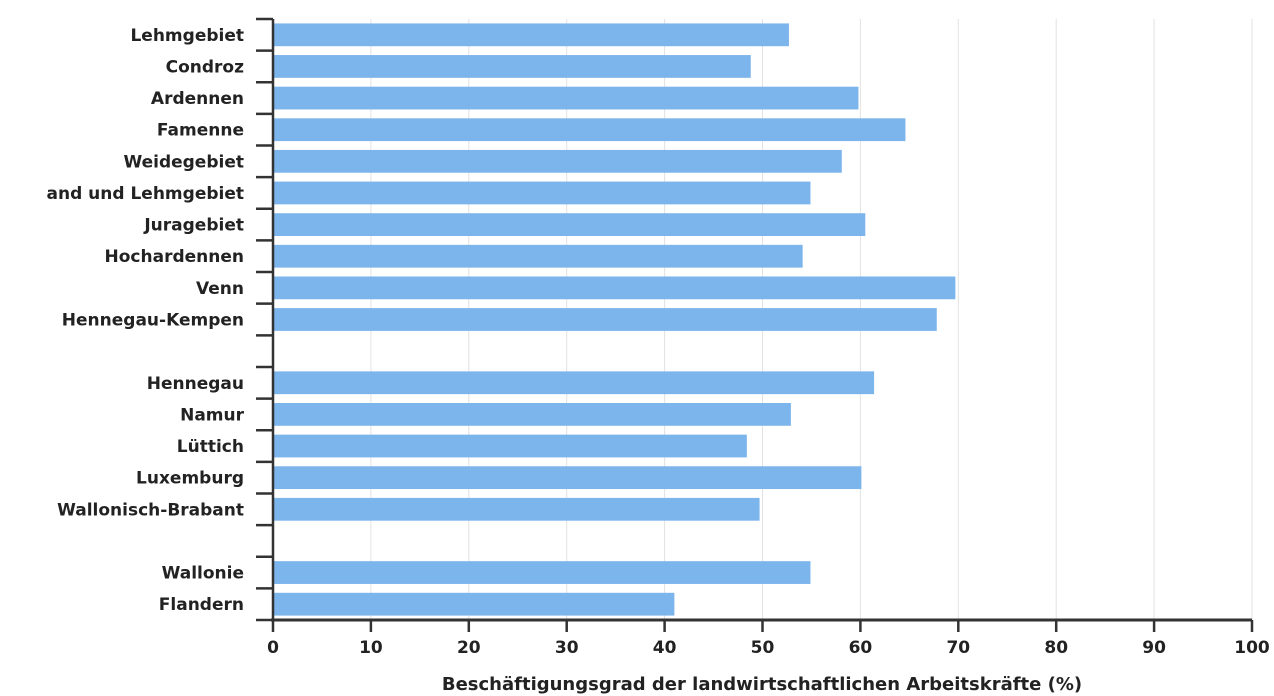 This screenshot has width=1274, height=696. What do you see at coordinates (958, 648) in the screenshot?
I see `x-tick-label: 70` at bounding box center [958, 648].